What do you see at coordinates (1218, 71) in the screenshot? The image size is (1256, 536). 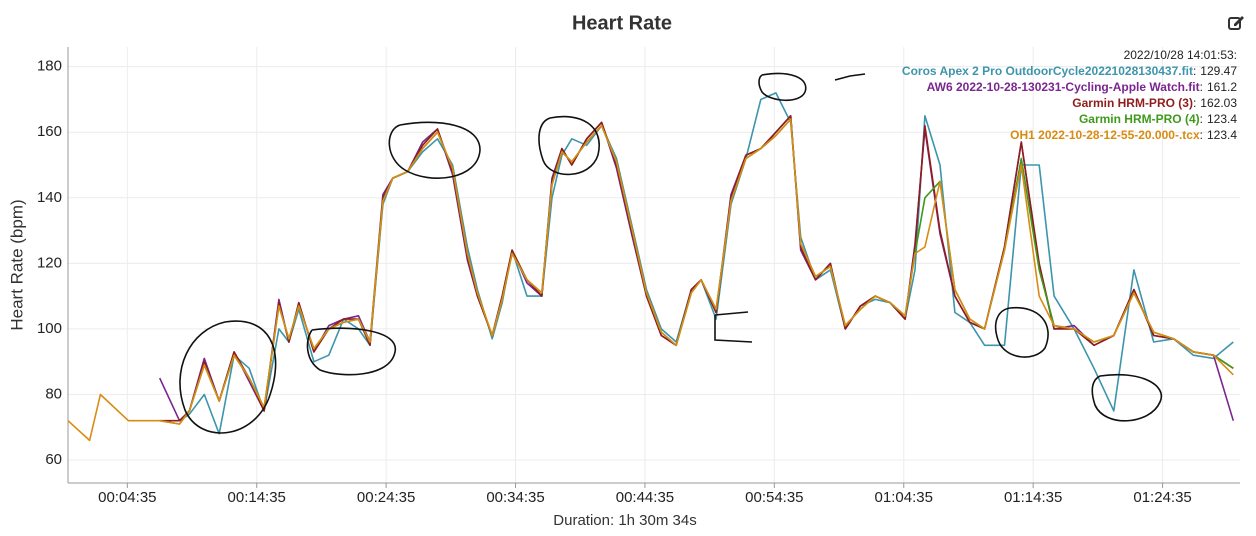 I see `tooltip-value: 129.47` at bounding box center [1218, 71].